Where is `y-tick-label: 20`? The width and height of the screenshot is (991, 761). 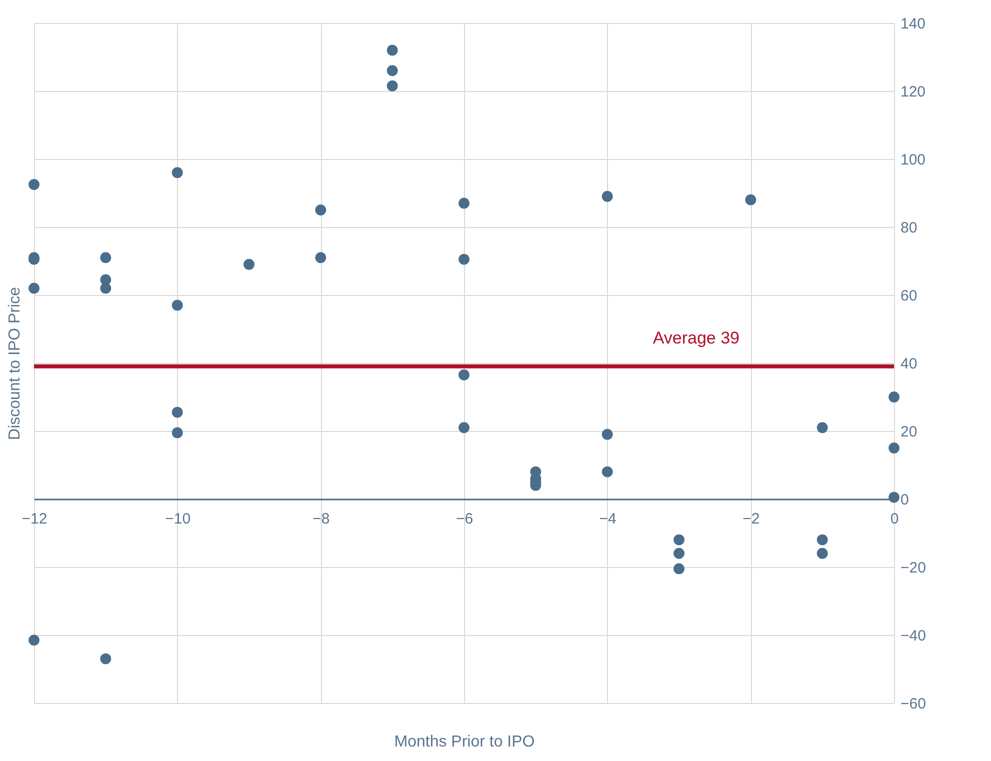
y-tick-label: 20 is located at coordinates (909, 432).